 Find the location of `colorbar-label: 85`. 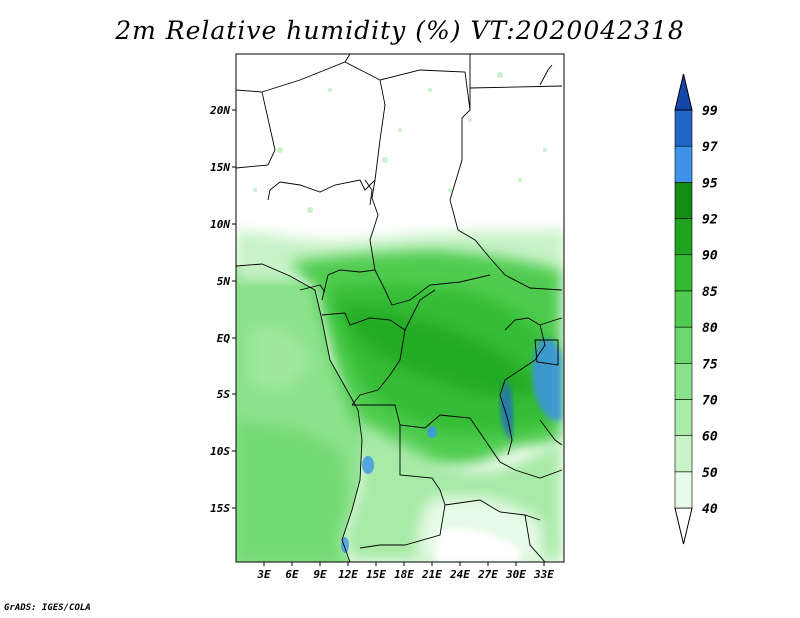

colorbar-label: 85 is located at coordinates (710, 292).